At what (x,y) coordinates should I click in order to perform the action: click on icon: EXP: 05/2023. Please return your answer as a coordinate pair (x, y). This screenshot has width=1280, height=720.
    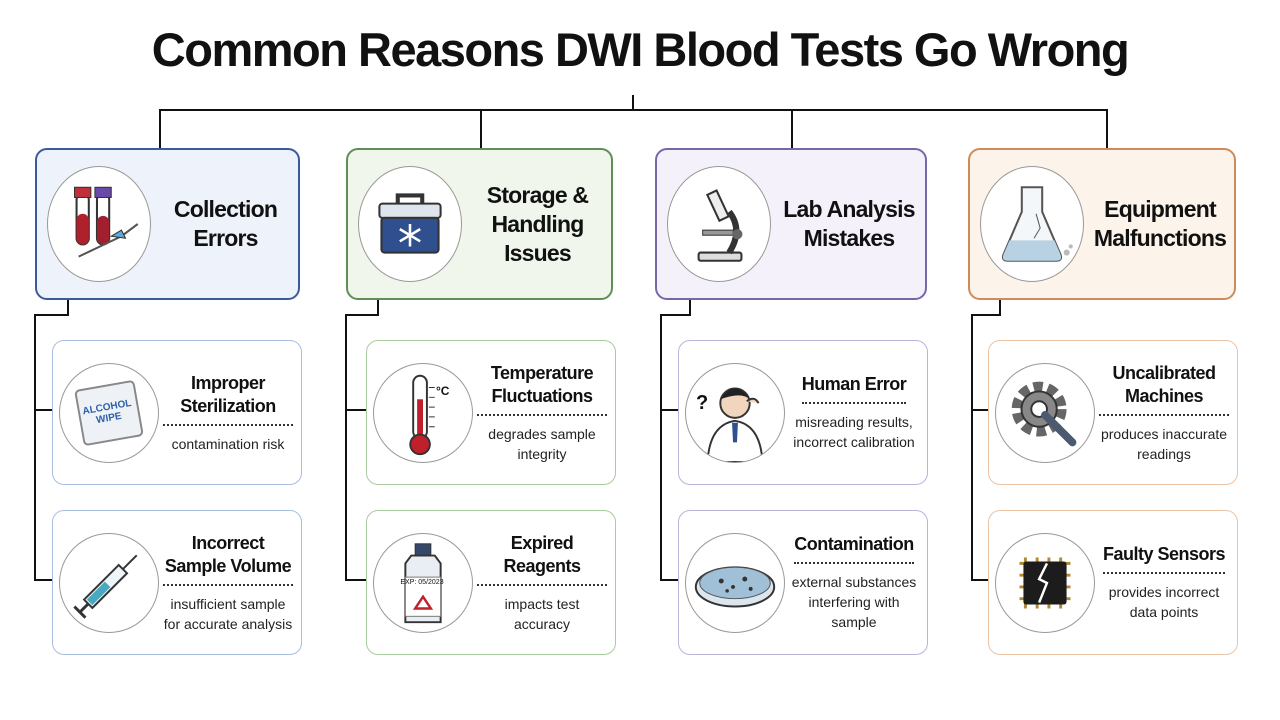
    Looking at the image, I should click on (423, 583).